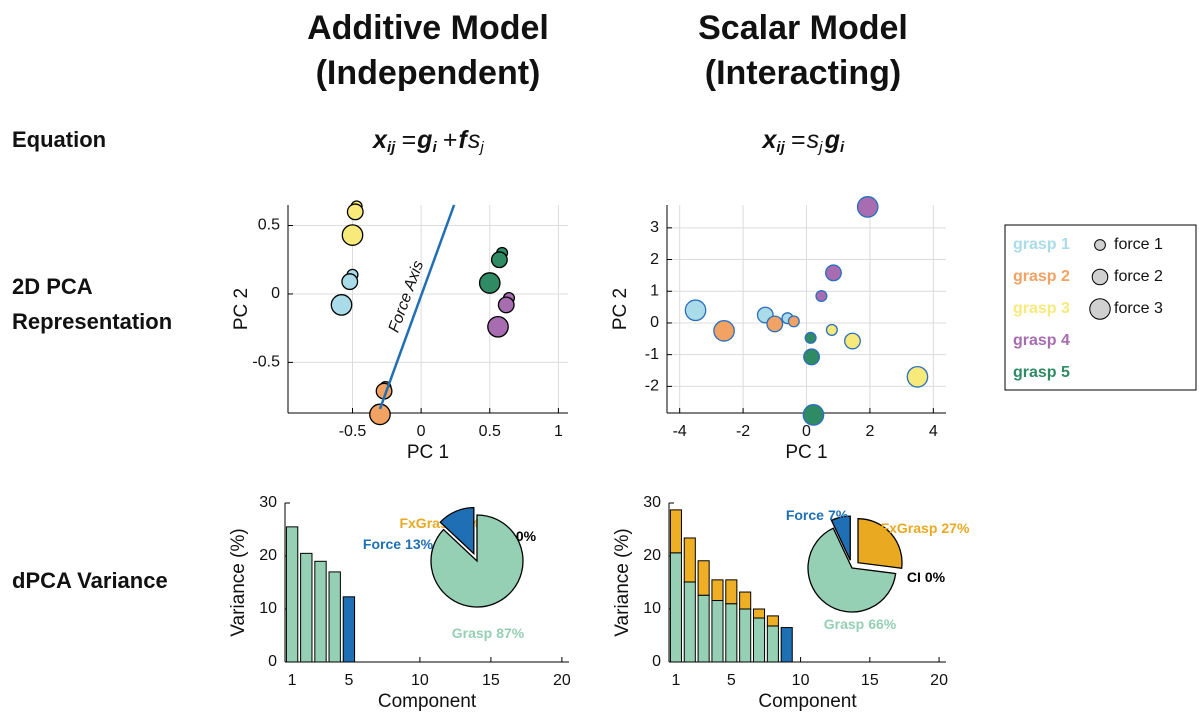  I want to click on column-title: Scalar Model, so click(803, 28).